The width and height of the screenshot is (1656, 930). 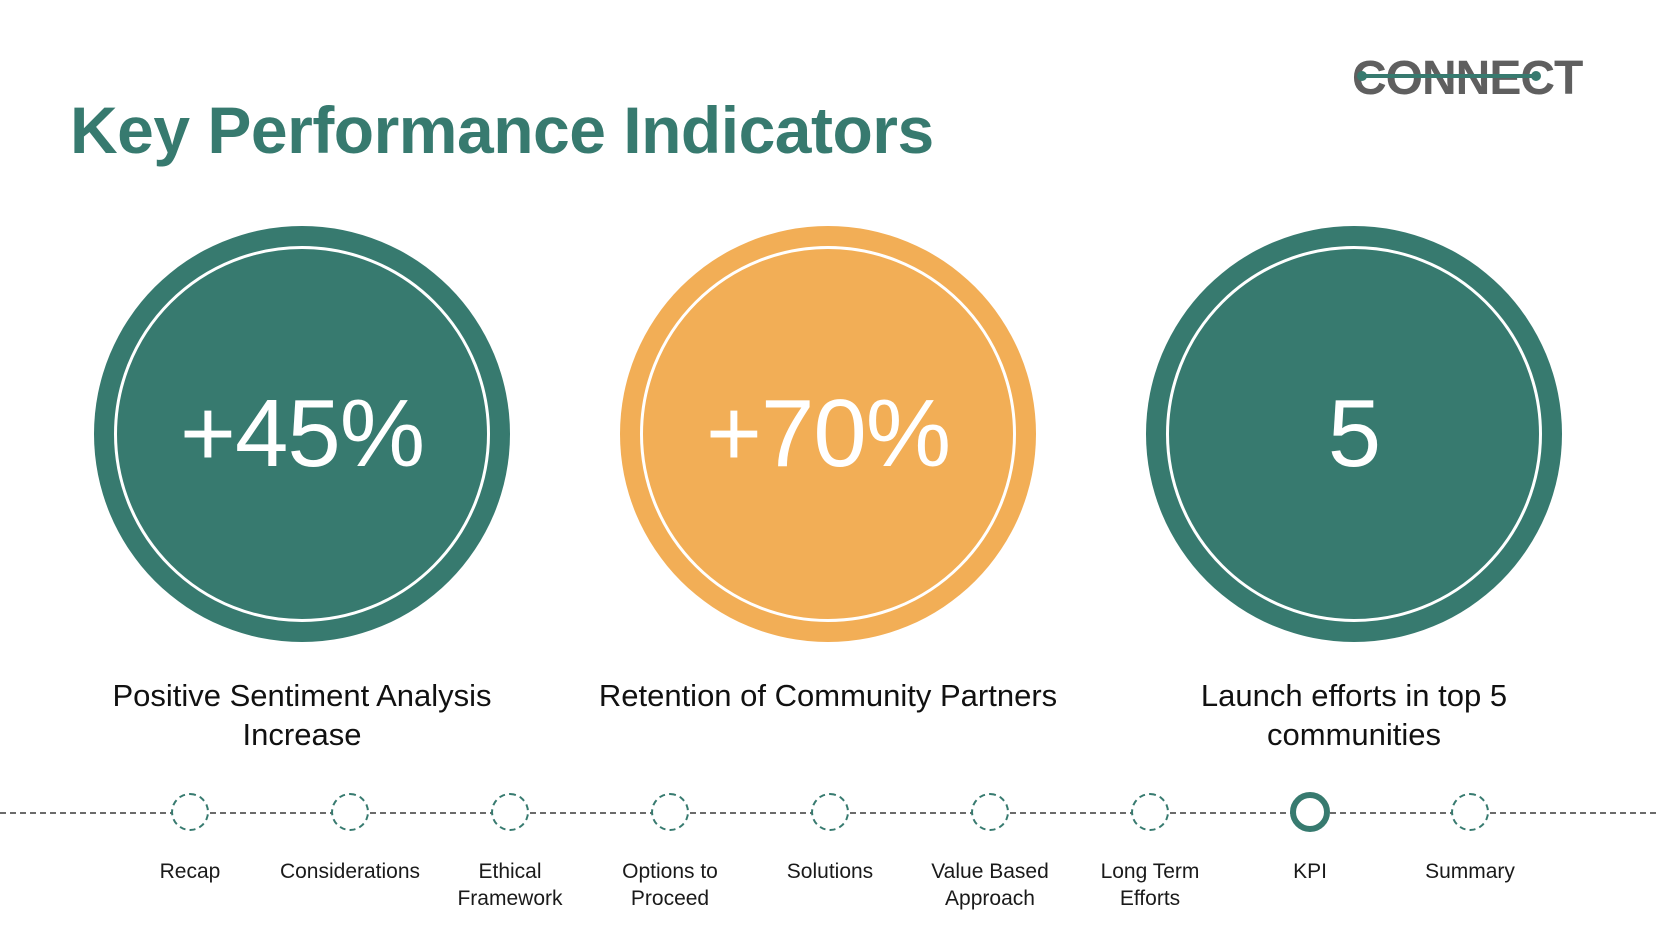 What do you see at coordinates (1470, 871) in the screenshot?
I see `timeline-label: Summary` at bounding box center [1470, 871].